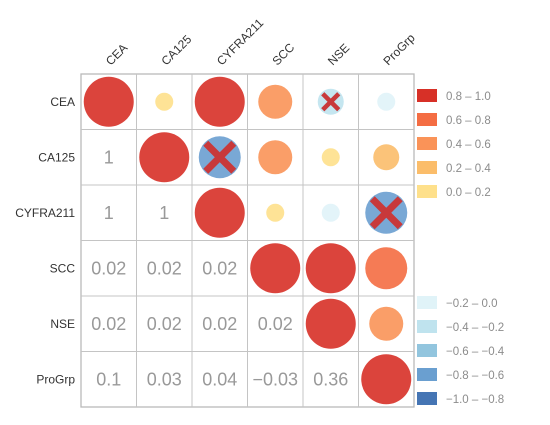  Describe the element at coordinates (56, 157) in the screenshot. I see `row-label-ca125: CA125` at that location.